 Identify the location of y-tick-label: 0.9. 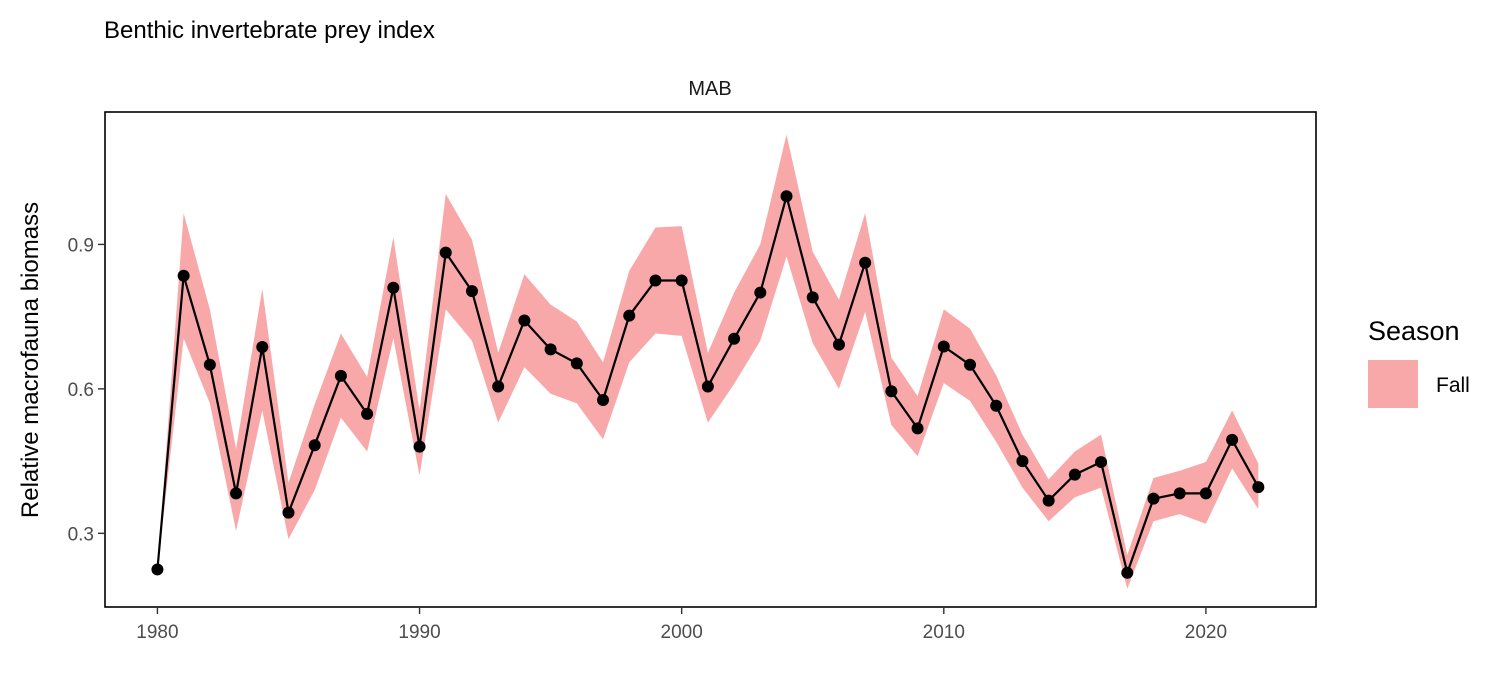
(81, 245).